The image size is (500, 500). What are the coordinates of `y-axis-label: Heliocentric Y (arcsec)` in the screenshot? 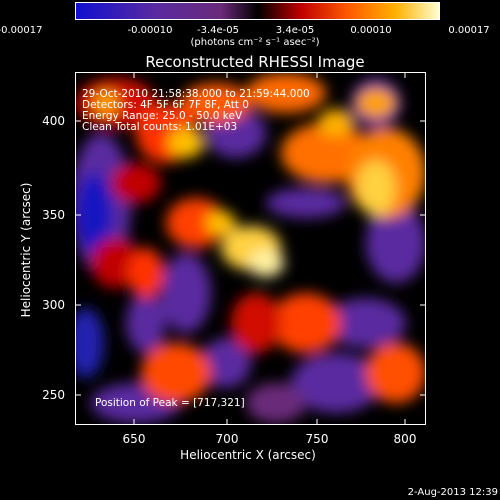 It's located at (26, 250).